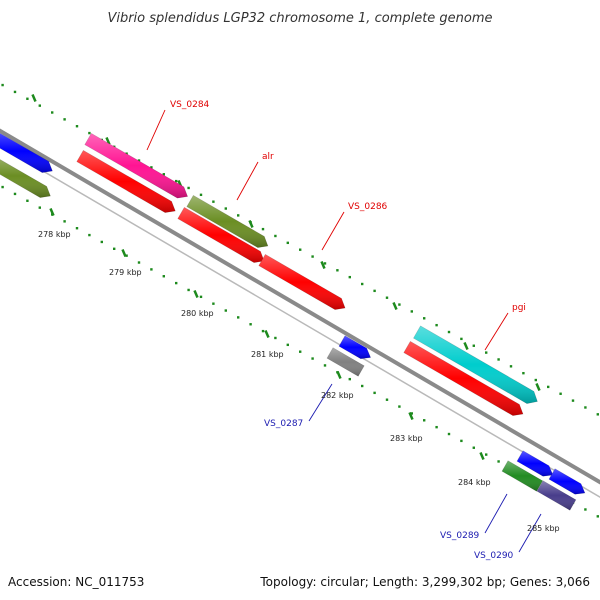  I want to click on gene-label-vs-0289: VS_0289, so click(460, 536).